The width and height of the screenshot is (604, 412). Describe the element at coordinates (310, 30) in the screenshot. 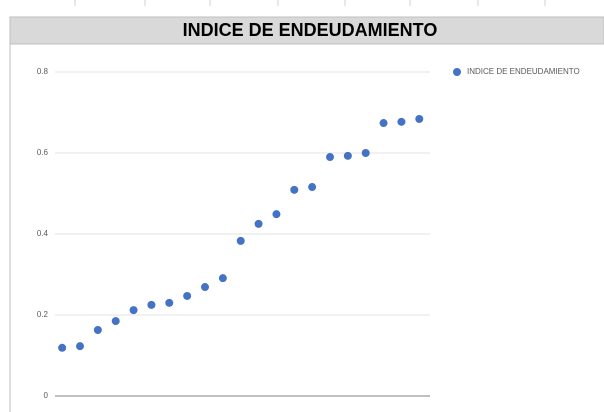

I see `chart-title: INDICE DE ENDEUDAMIENTO` at that location.